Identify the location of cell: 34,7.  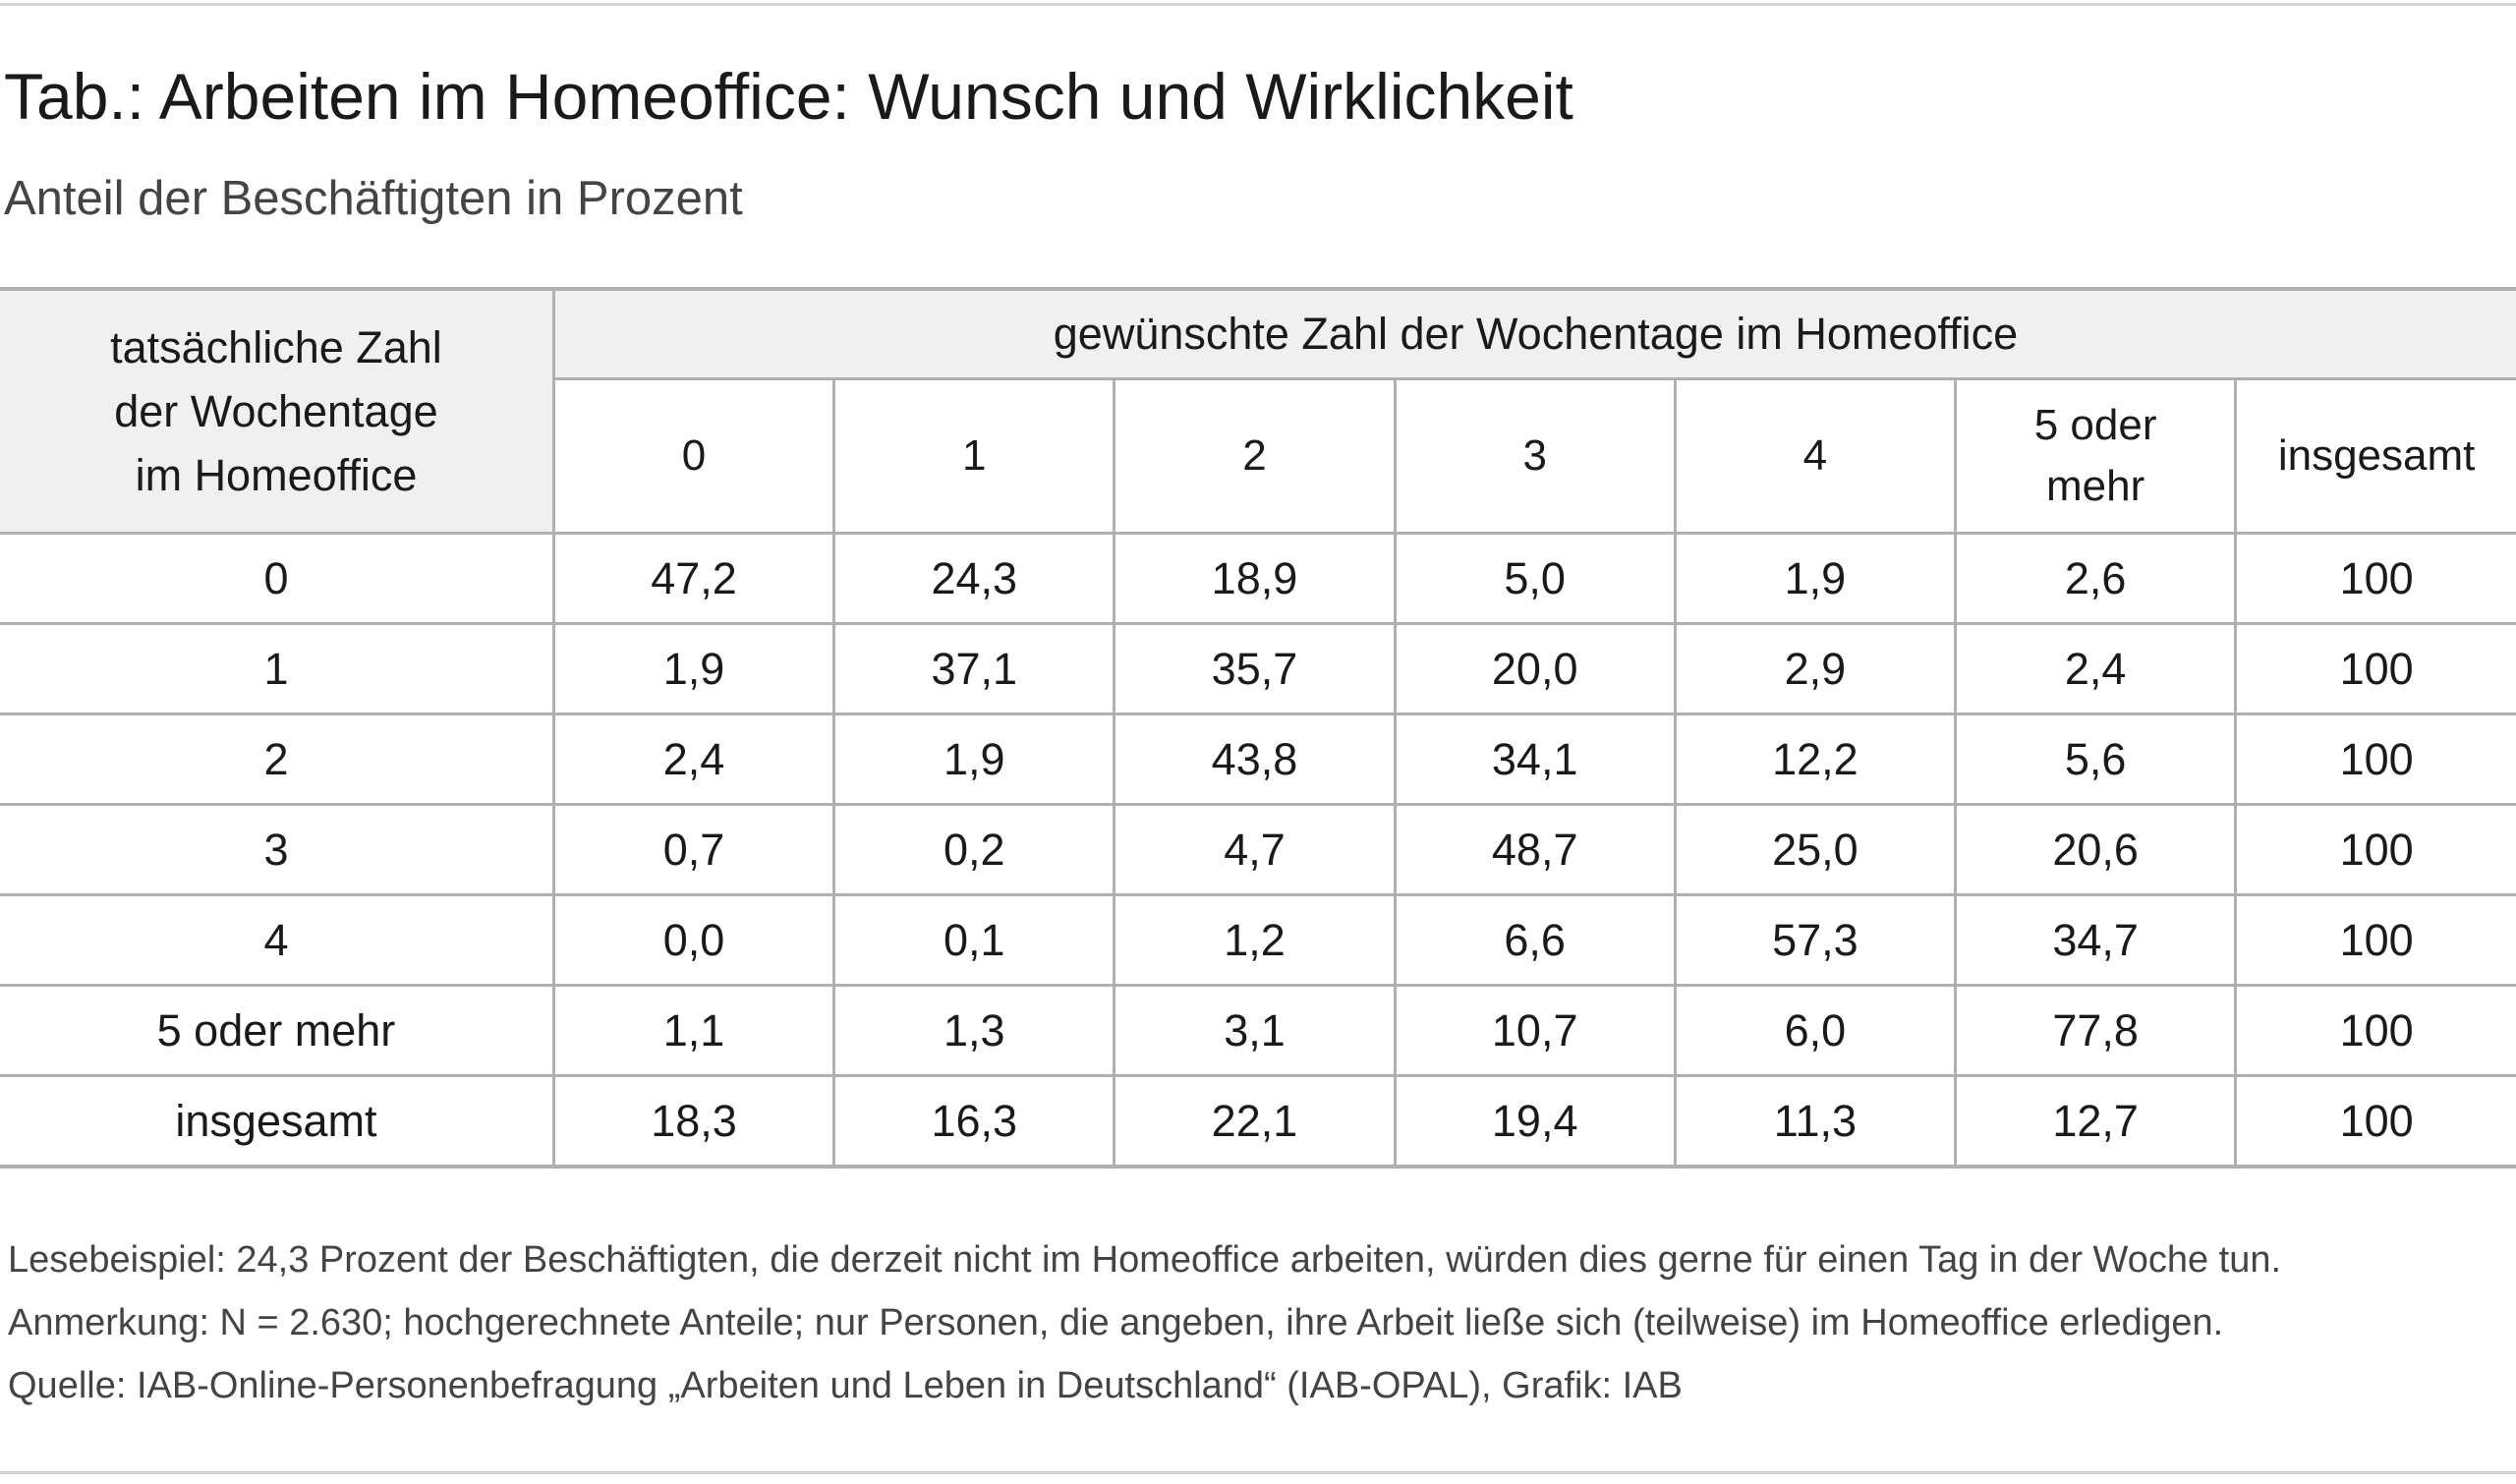
(2096, 940).